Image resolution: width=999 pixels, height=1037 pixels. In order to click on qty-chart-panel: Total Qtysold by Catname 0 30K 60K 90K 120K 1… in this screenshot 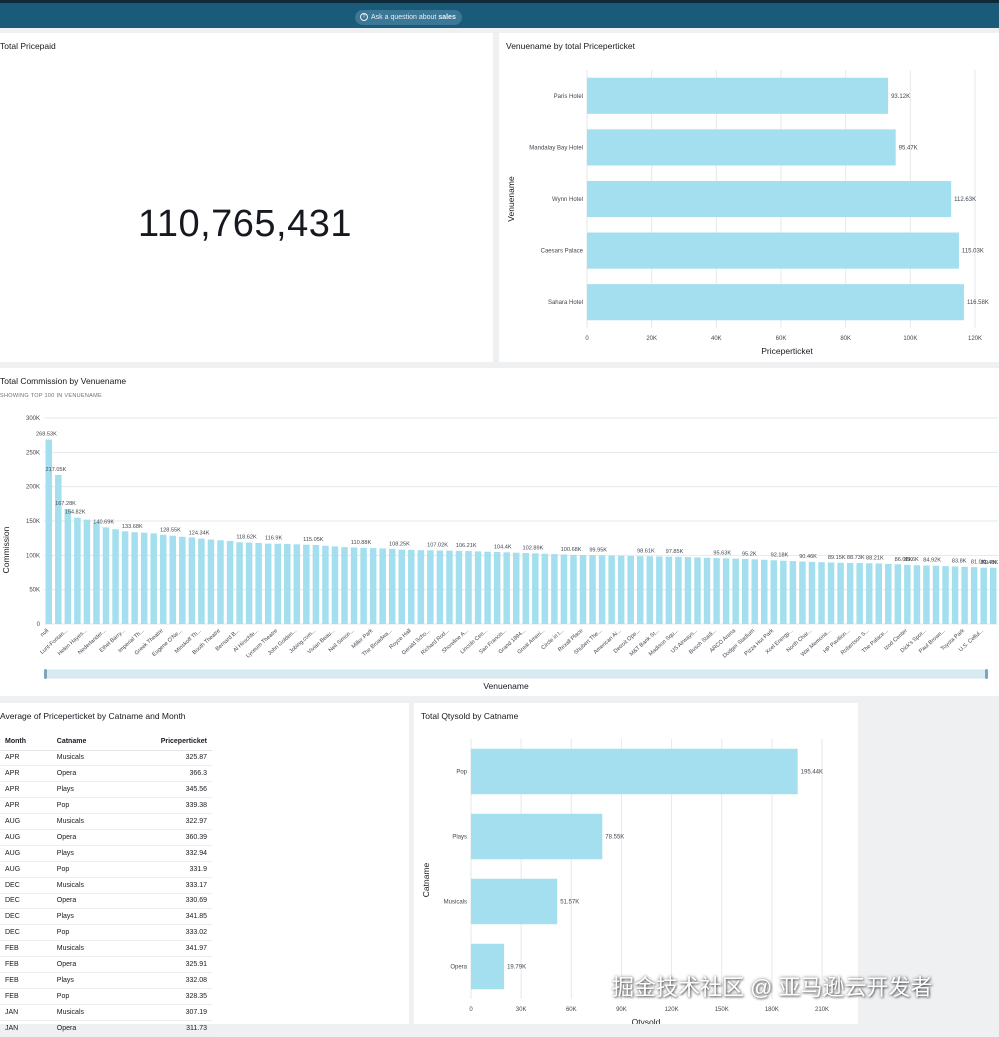, I will do `click(636, 863)`.